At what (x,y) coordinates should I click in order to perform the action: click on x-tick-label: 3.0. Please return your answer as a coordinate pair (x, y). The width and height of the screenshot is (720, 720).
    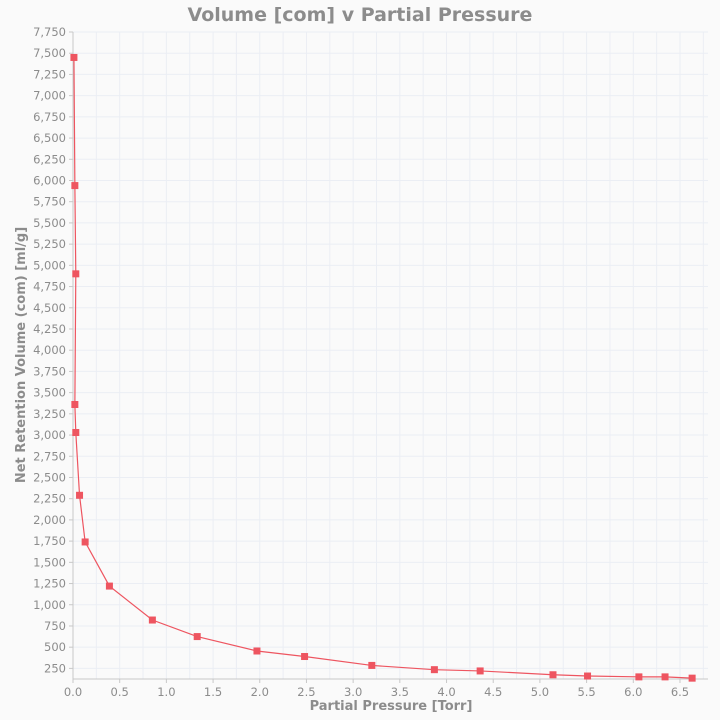
    Looking at the image, I should click on (353, 692).